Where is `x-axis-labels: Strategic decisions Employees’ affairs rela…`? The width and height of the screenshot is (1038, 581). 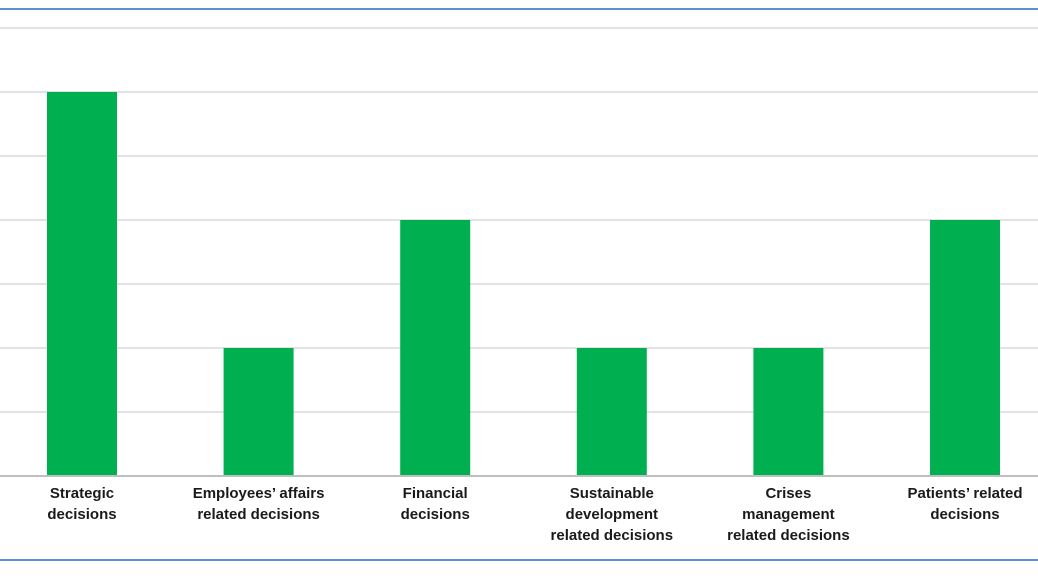
x-axis-labels: Strategic decisions Employees’ affairs rela… is located at coordinates (534, 514).